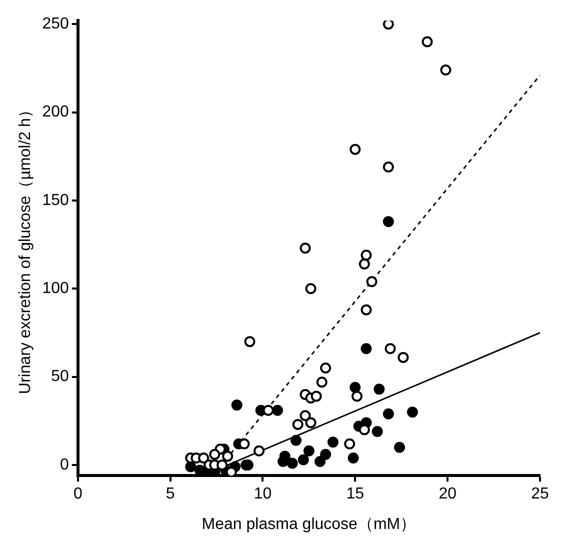 This screenshot has height=546, width=562. I want to click on y-tick-label: 0, so click(64, 465).